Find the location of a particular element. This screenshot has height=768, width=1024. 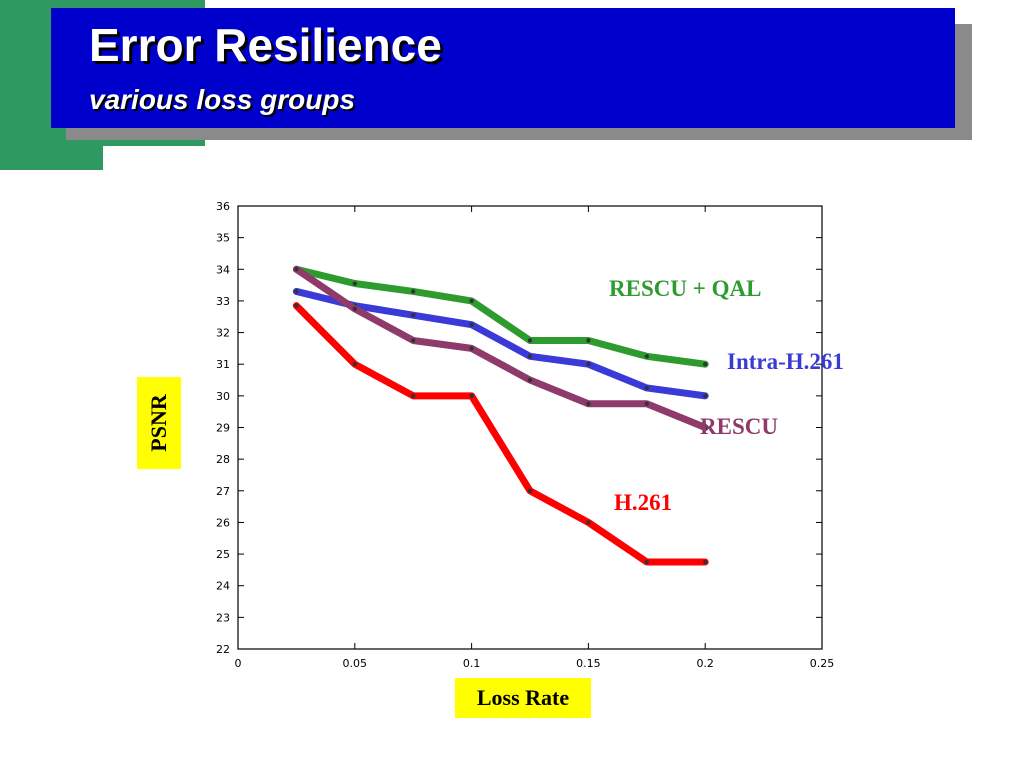

y-tick-label: 26 is located at coordinates (223, 522).